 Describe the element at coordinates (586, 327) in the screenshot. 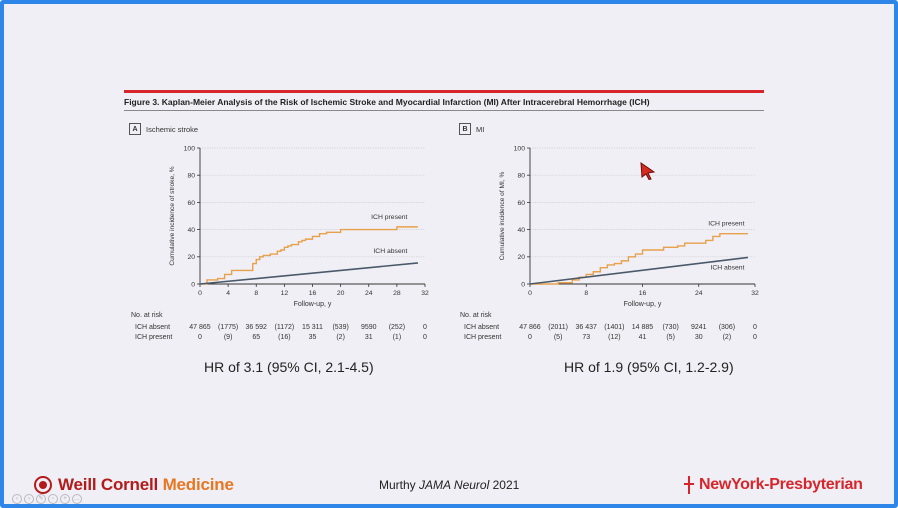

I see `risk-value: 36 437` at that location.